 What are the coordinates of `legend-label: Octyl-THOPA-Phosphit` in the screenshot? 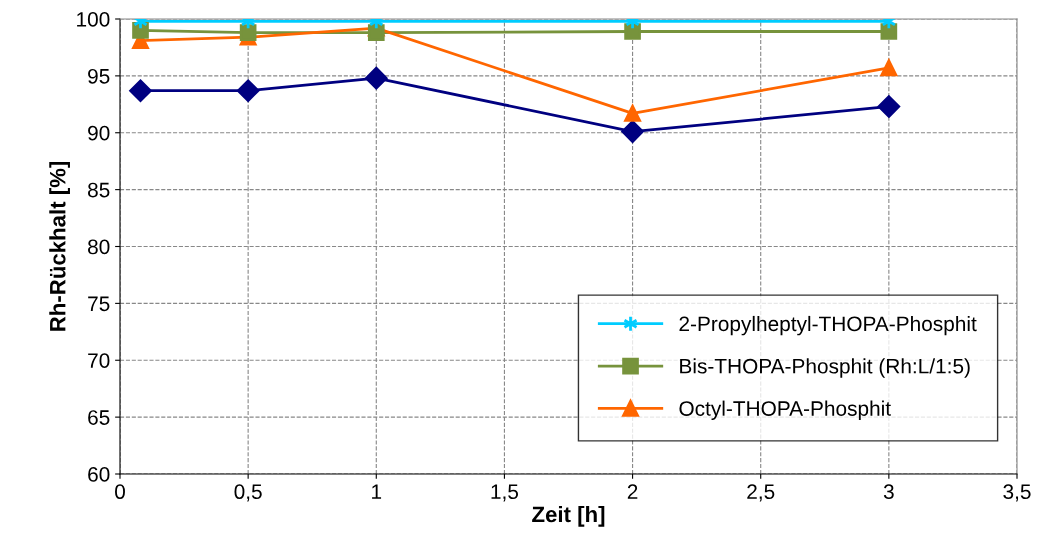 It's located at (785, 410).